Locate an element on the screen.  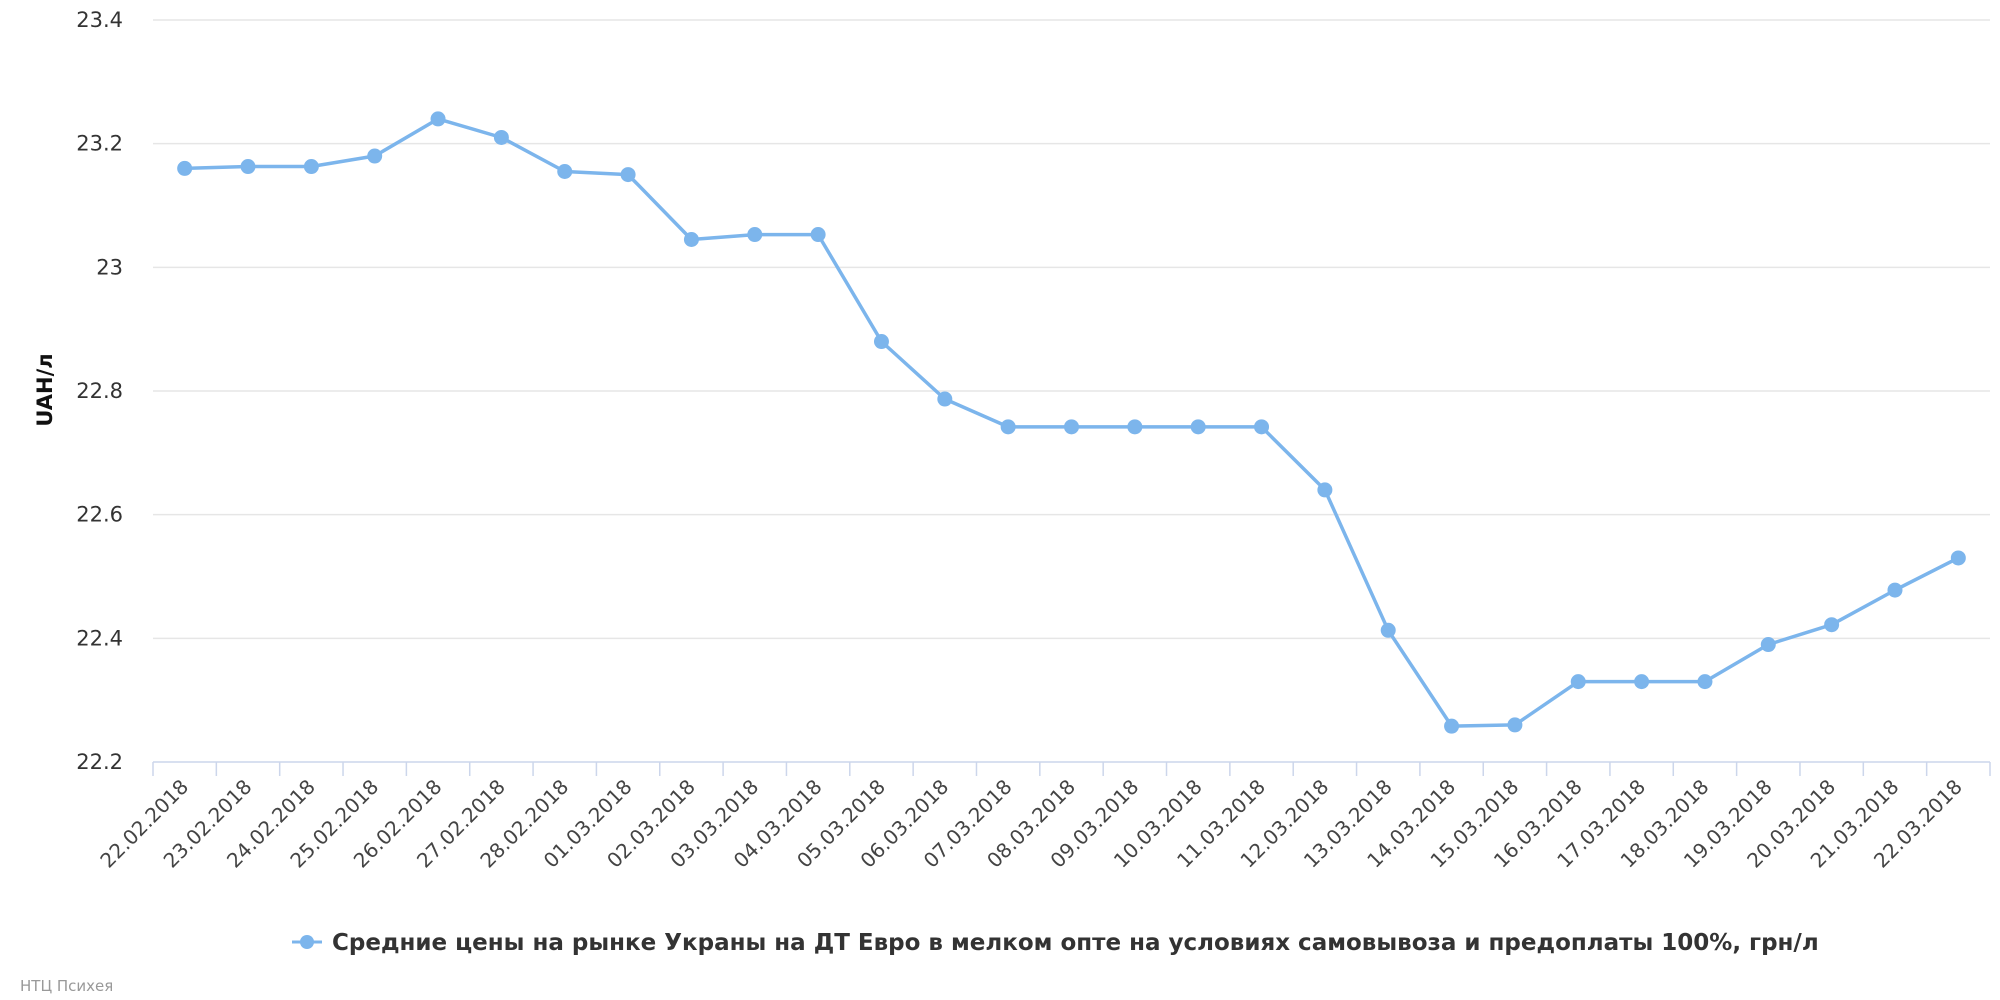
y-tick-label: 23.2 is located at coordinates (99, 144).